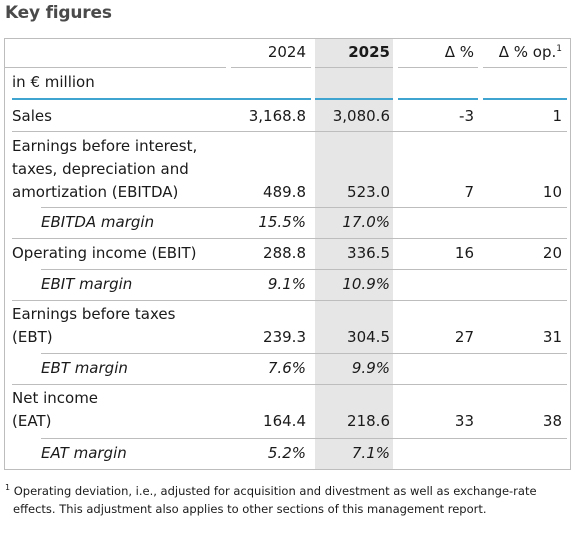 The image size is (575, 542). I want to click on value-2024: 3,168.8, so click(277, 116).